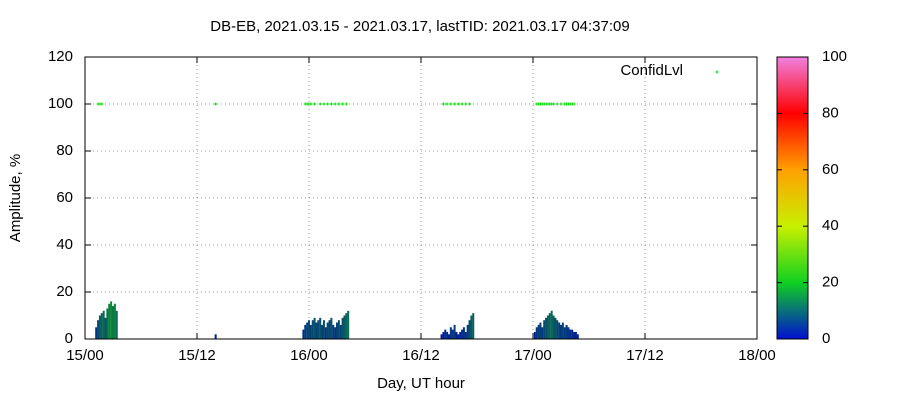  What do you see at coordinates (830, 225) in the screenshot?
I see `colorbar-tick-label: 40` at bounding box center [830, 225].